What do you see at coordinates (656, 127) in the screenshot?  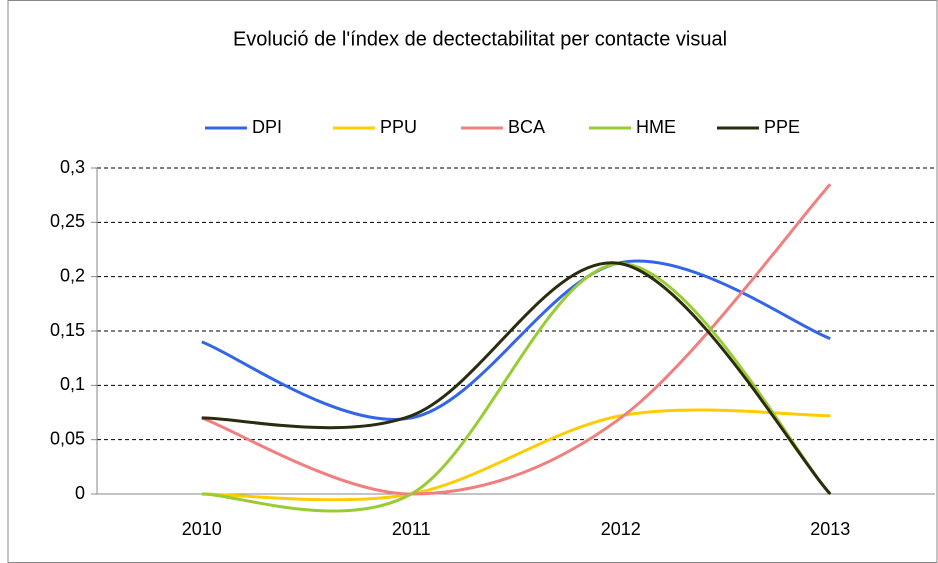 I see `legend-label: HME` at bounding box center [656, 127].